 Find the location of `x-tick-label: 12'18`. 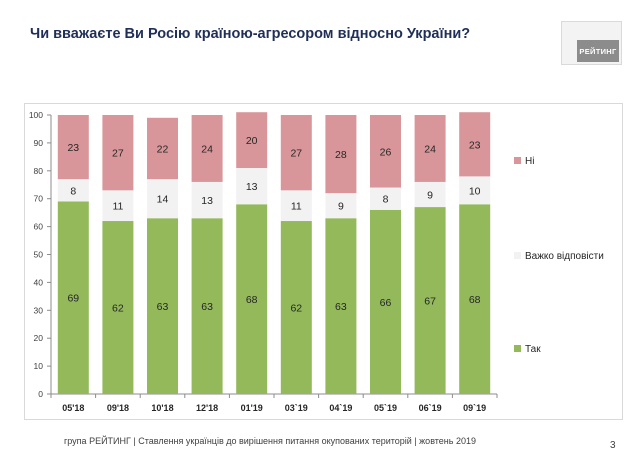

x-tick-label: 12'18 is located at coordinates (207, 408).